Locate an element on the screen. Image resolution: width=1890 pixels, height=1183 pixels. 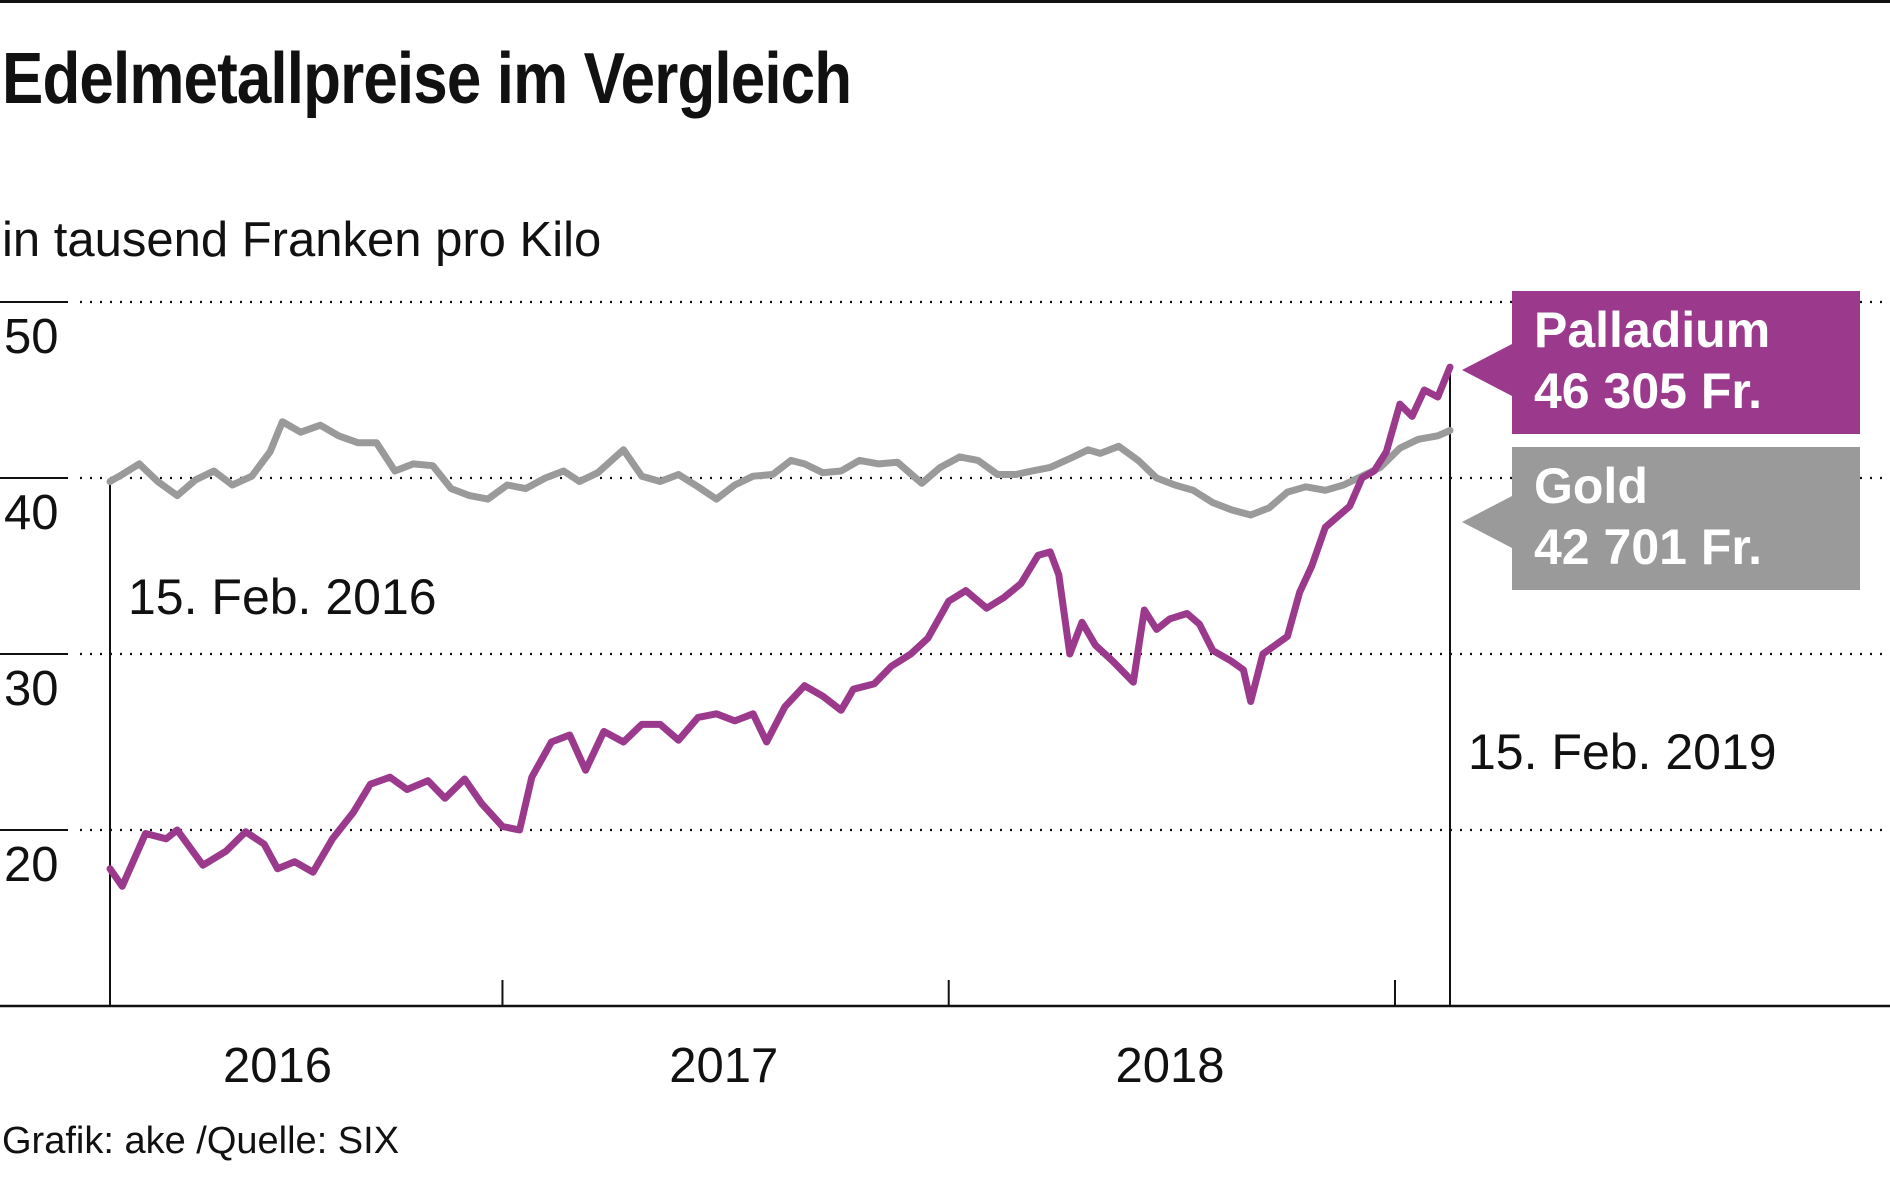
chart-subtitle: in tausend Franken pro Kilo is located at coordinates (302, 240).